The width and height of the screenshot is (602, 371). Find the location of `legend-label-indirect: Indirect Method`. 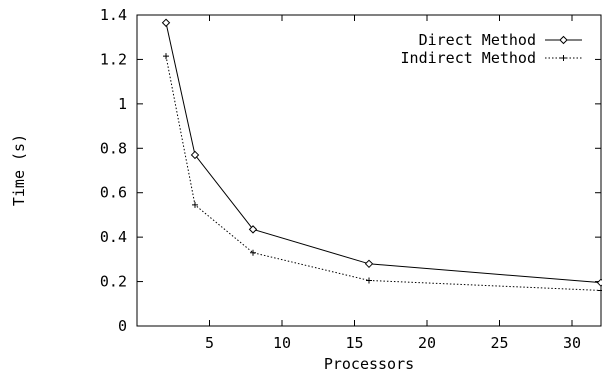

legend-label-indirect: Indirect Method is located at coordinates (468, 58).